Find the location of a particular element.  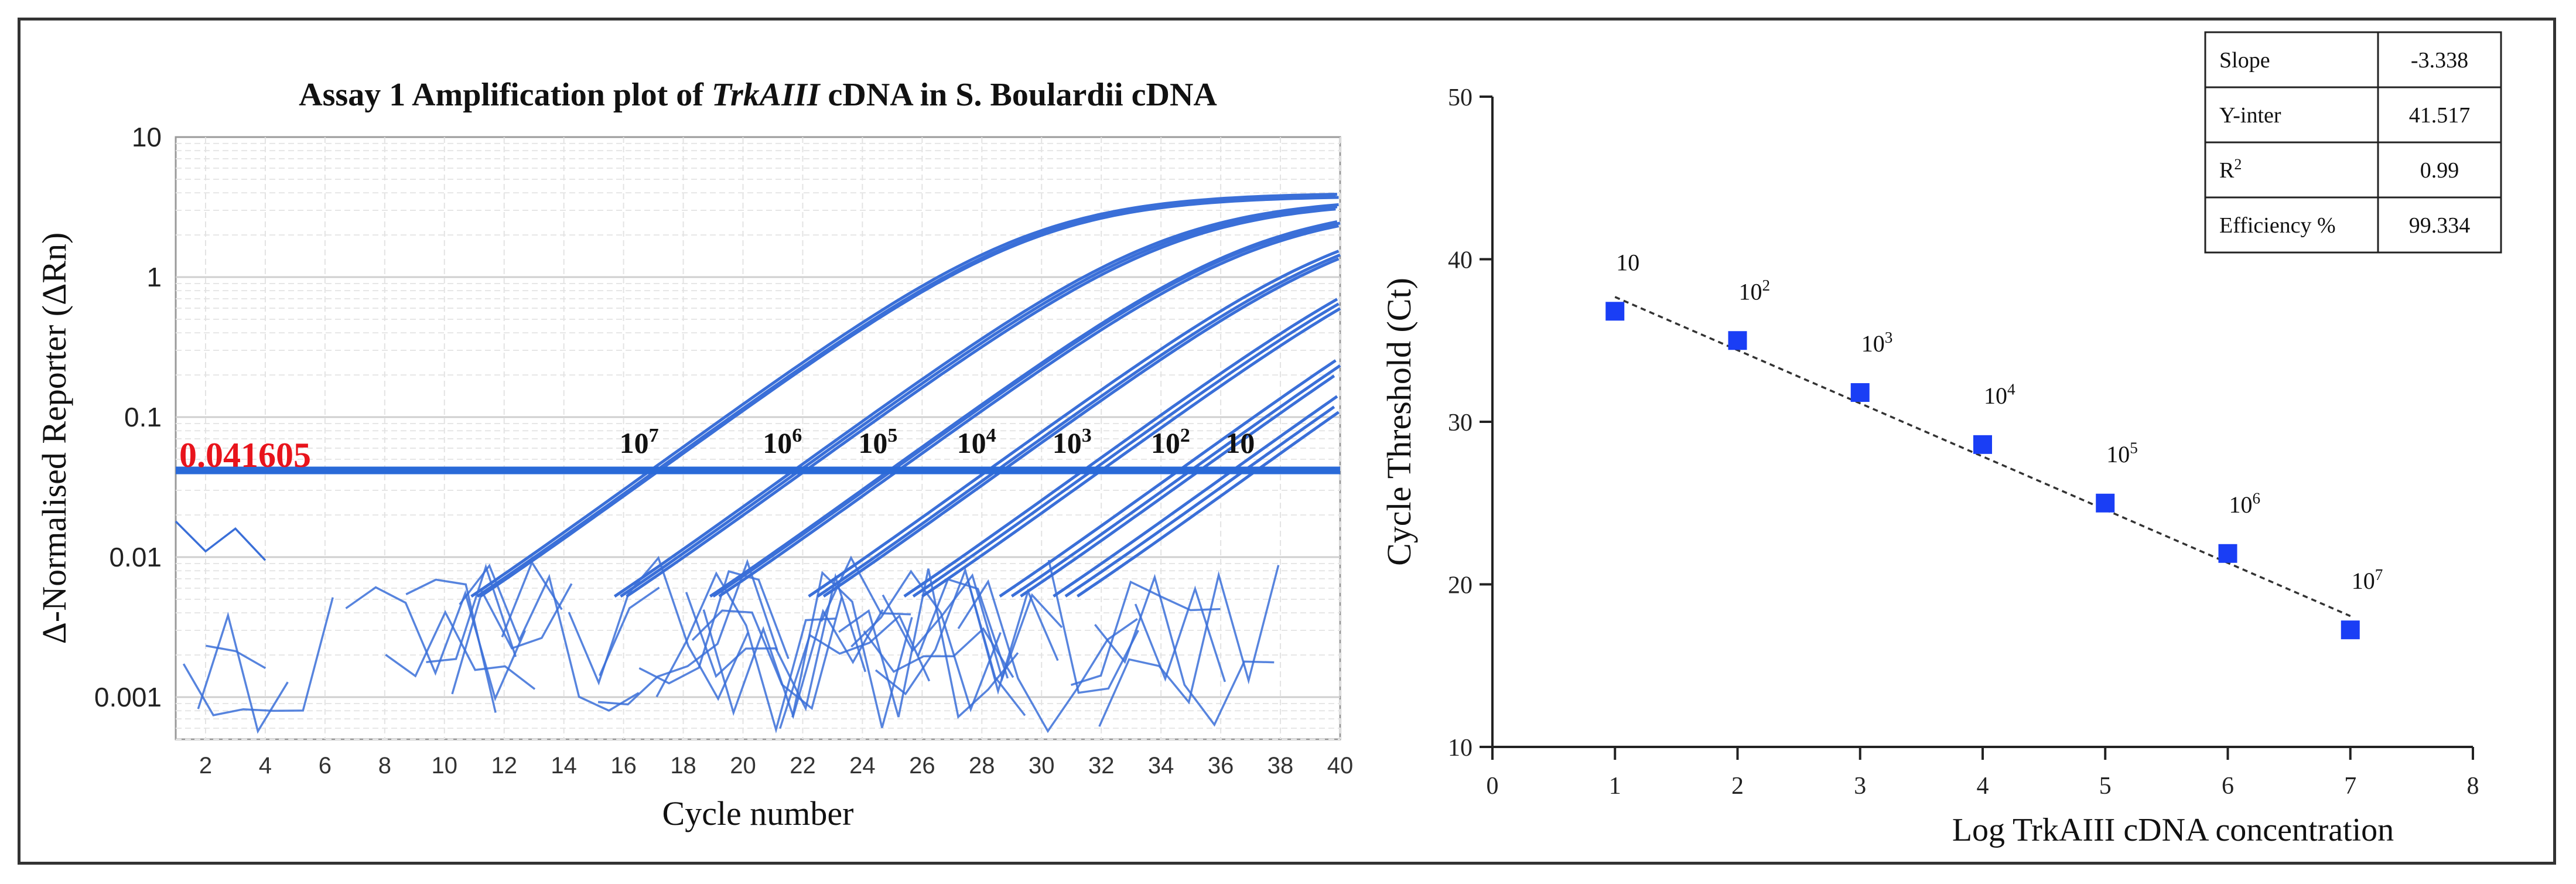

stats-value: 41.517 is located at coordinates (2440, 115).